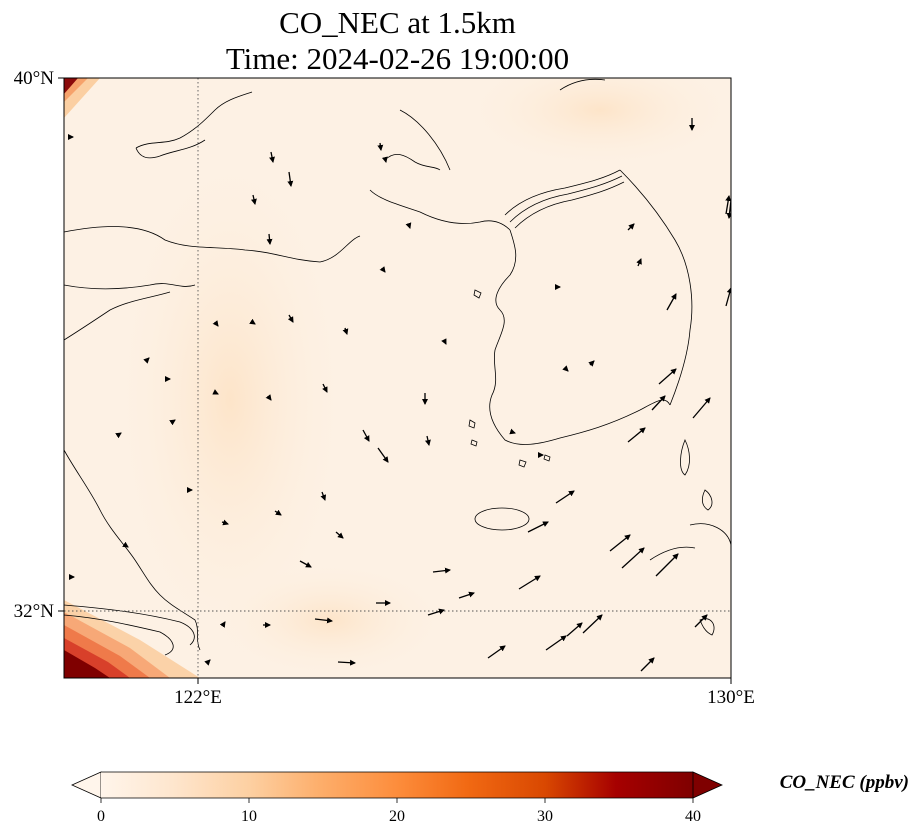 Image resolution: width=920 pixels, height=836 pixels. Describe the element at coordinates (397, 785) in the screenshot. I see `colorbar-gradient` at that location.